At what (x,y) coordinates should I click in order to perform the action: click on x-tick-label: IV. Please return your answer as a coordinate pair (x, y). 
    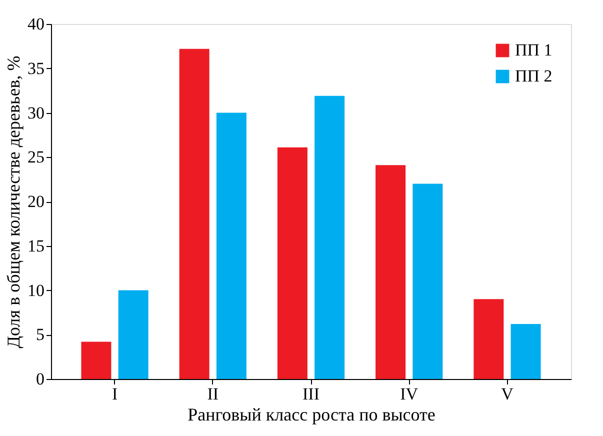
    Looking at the image, I should click on (409, 394).